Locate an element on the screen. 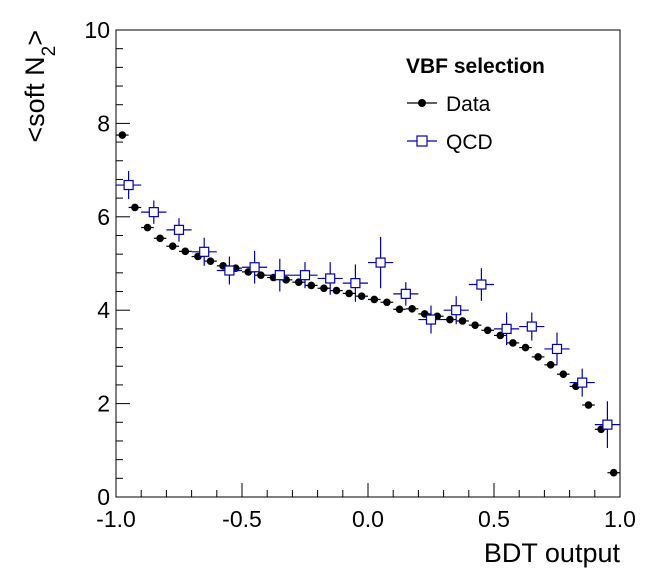  legend-qcd-label: QCD is located at coordinates (469, 142).